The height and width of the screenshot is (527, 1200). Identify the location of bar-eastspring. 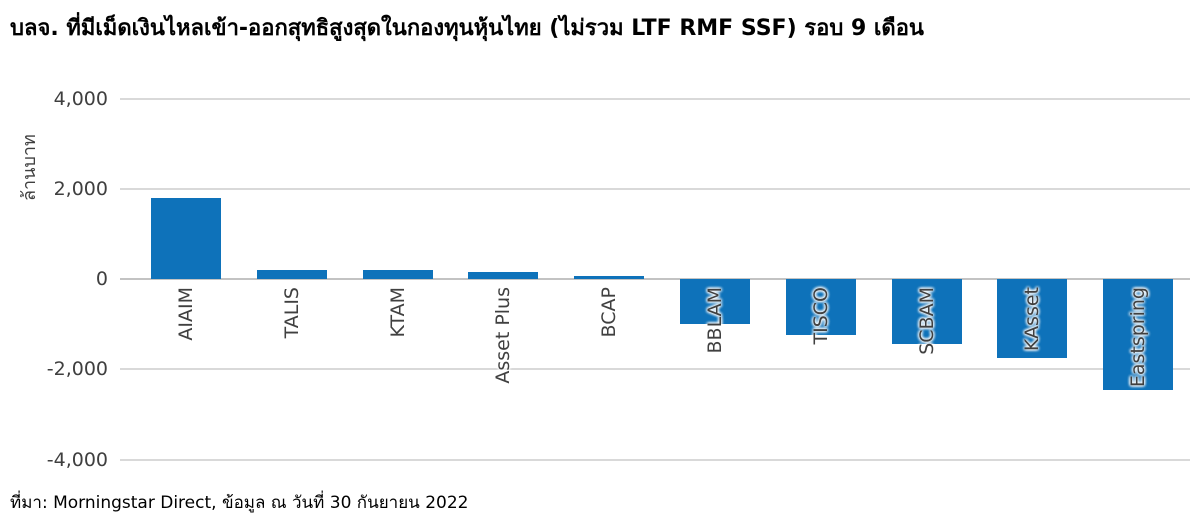
(1138, 334).